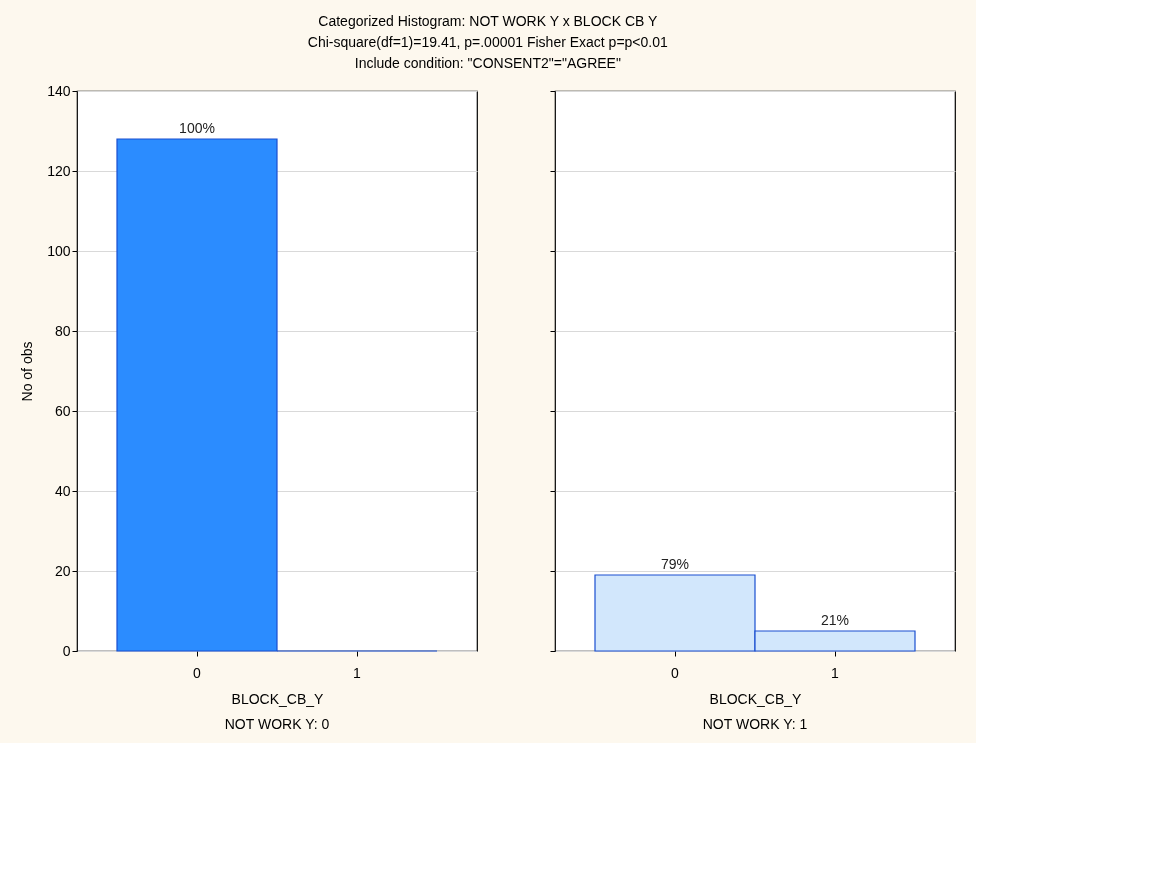 The width and height of the screenshot is (1157, 873). Describe the element at coordinates (59, 170) in the screenshot. I see `y-tick-label: 120` at that location.